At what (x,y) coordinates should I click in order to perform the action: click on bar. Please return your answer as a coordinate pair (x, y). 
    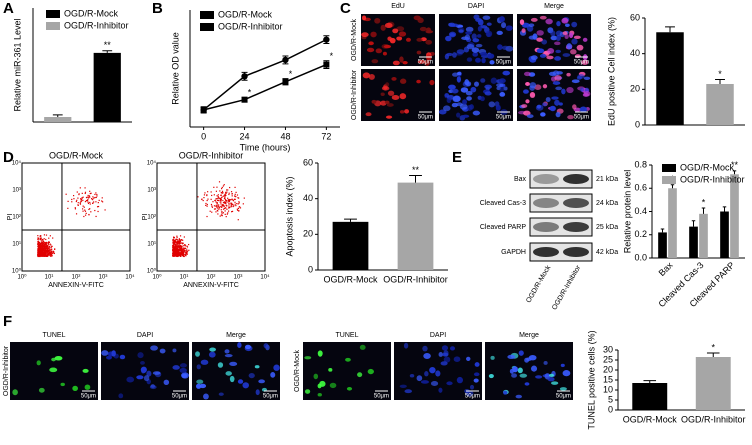
    Looking at the image, I should click on (107, 87).